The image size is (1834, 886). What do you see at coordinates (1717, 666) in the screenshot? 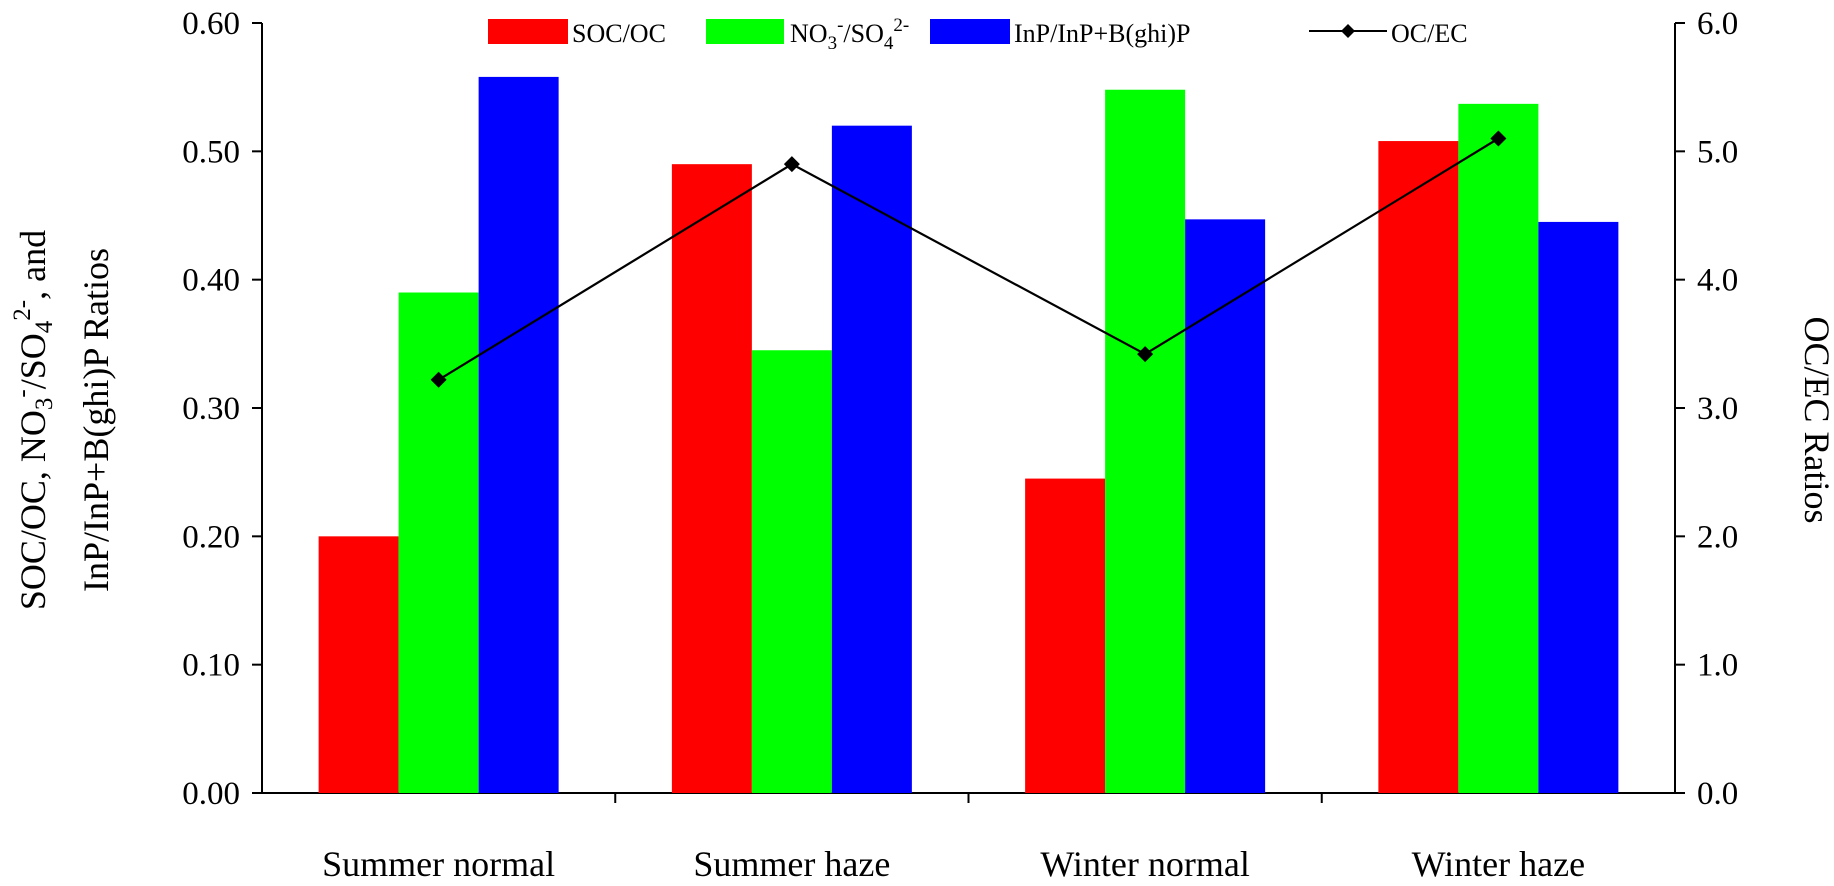
I see `right-tick-label: 1.0` at bounding box center [1717, 666].